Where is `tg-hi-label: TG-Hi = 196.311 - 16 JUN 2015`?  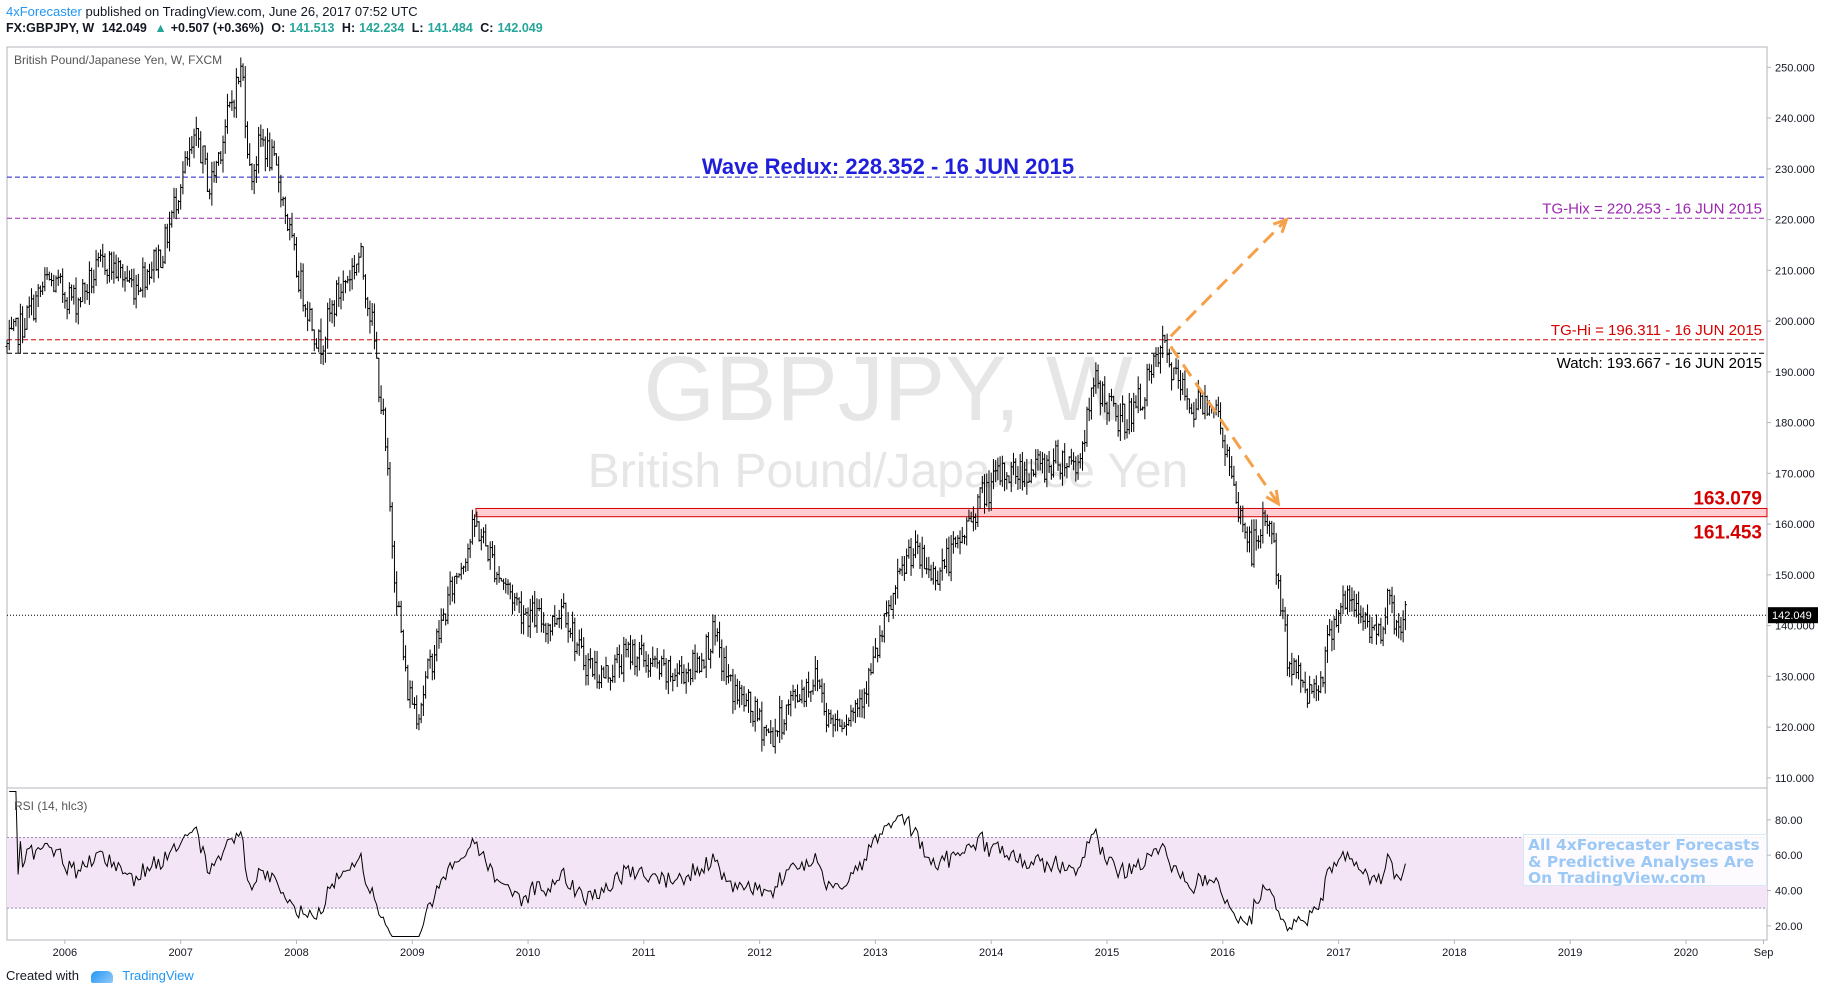 tg-hi-label: TG-Hi = 196.311 - 16 JUN 2015 is located at coordinates (1656, 330).